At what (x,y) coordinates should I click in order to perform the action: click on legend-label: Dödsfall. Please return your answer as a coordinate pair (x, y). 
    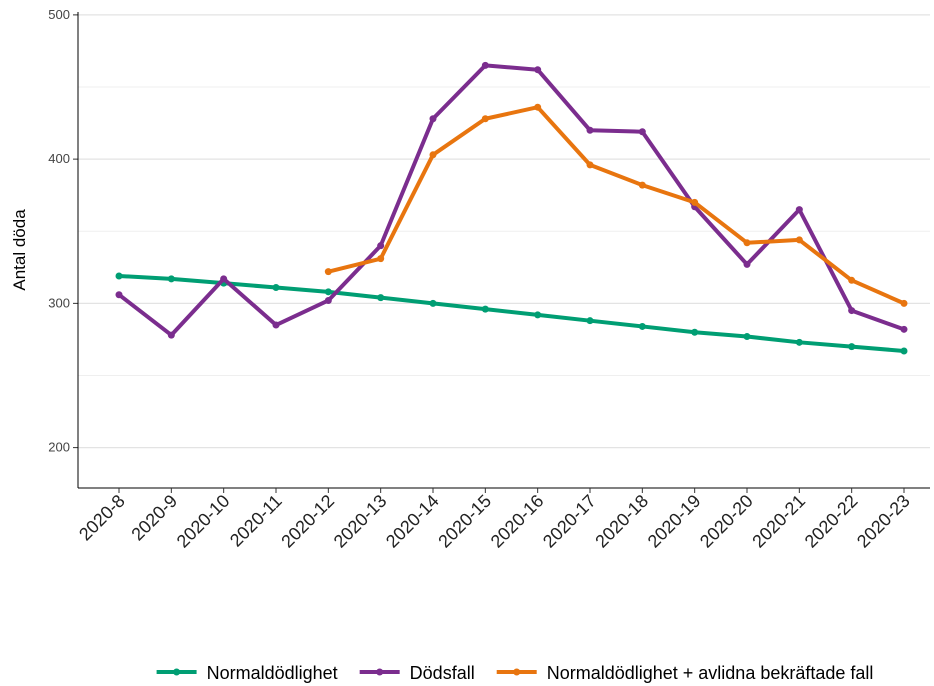
    Looking at the image, I should click on (442, 673).